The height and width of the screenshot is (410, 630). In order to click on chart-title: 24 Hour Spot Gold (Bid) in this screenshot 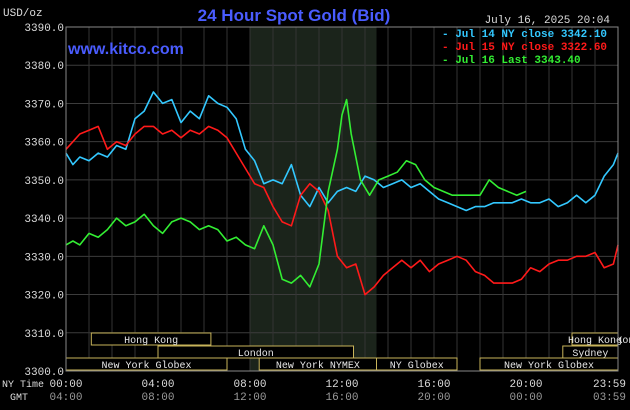, I will do `click(294, 15)`.